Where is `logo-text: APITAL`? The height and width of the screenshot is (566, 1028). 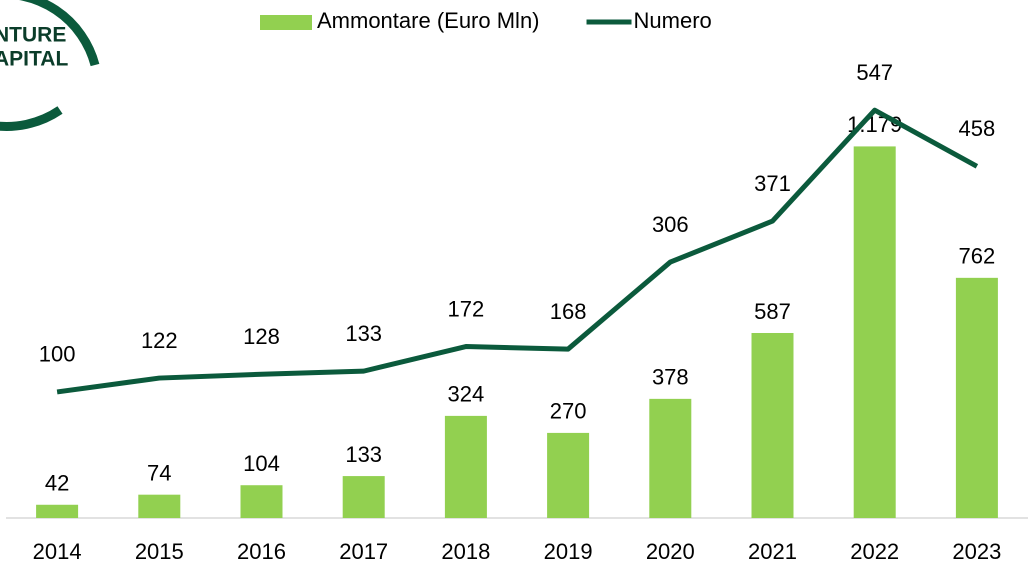
logo-text: APITAL is located at coordinates (34, 59).